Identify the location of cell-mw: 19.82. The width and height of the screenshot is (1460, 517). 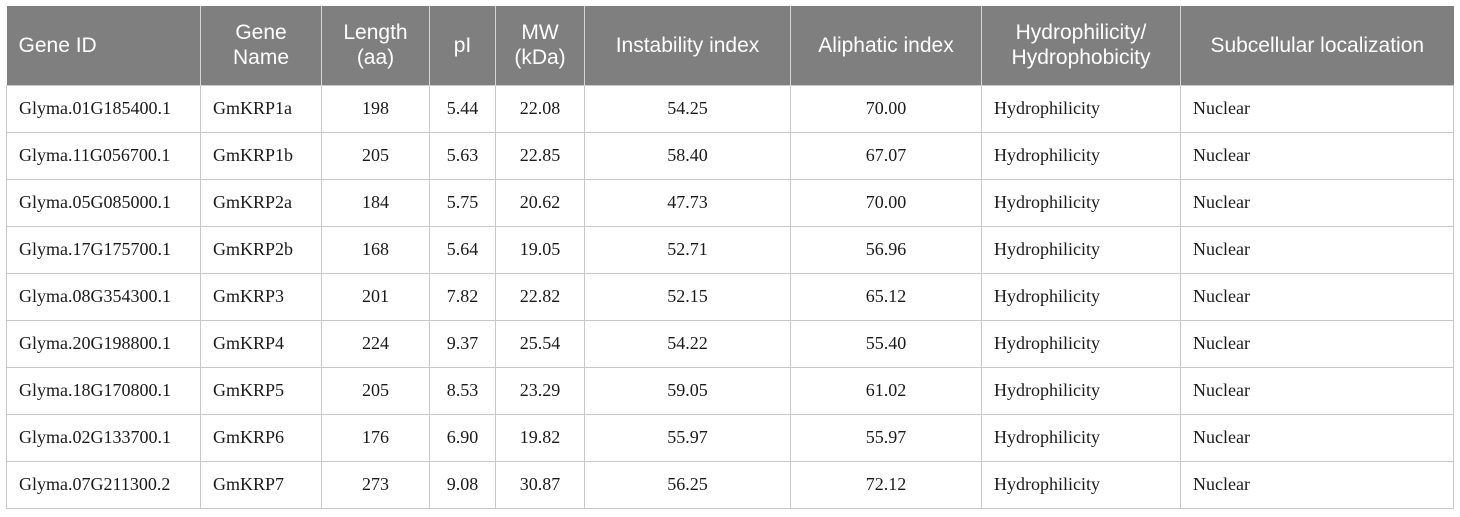
(540, 437).